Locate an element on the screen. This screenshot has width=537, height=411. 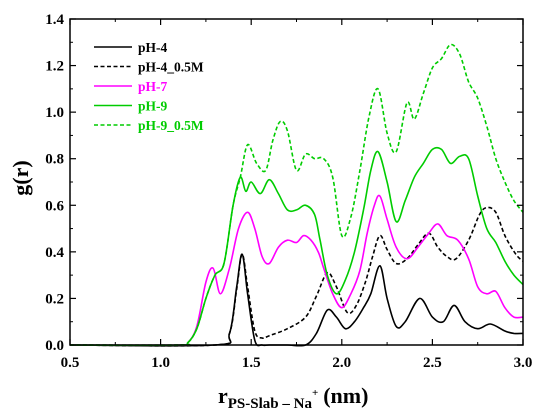
y-tick-label: 1.0 is located at coordinates (54, 113).